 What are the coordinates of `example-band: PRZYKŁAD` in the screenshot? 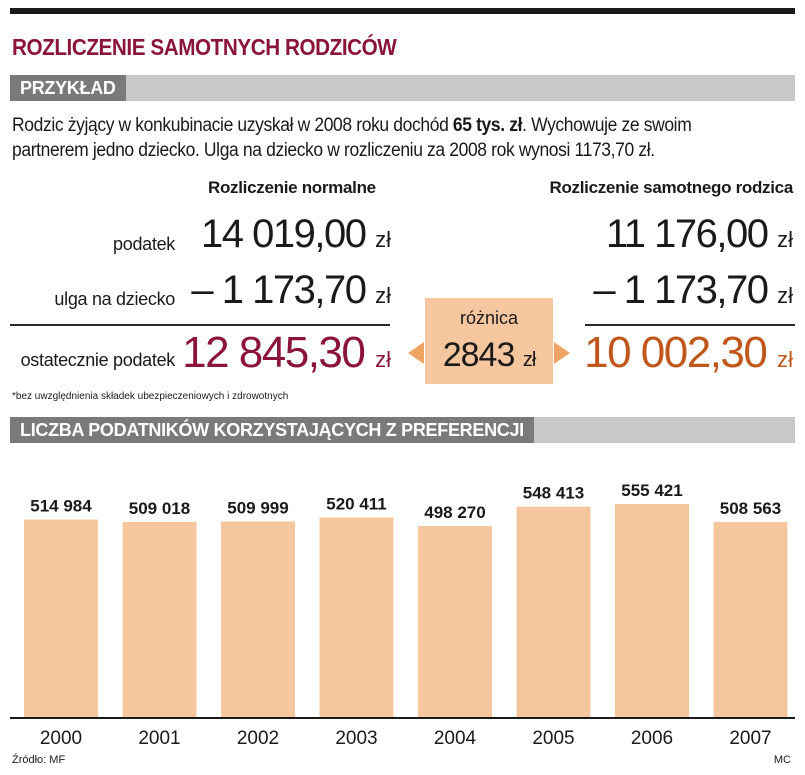 It's located at (402, 88).